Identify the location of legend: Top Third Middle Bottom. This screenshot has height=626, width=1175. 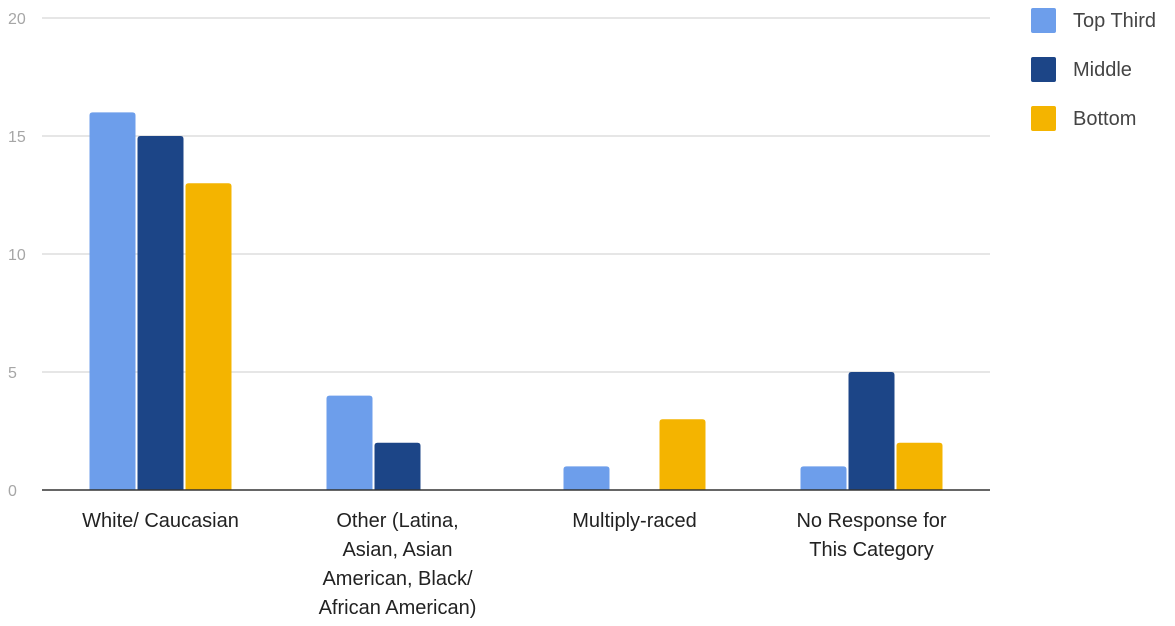
(1093, 69).